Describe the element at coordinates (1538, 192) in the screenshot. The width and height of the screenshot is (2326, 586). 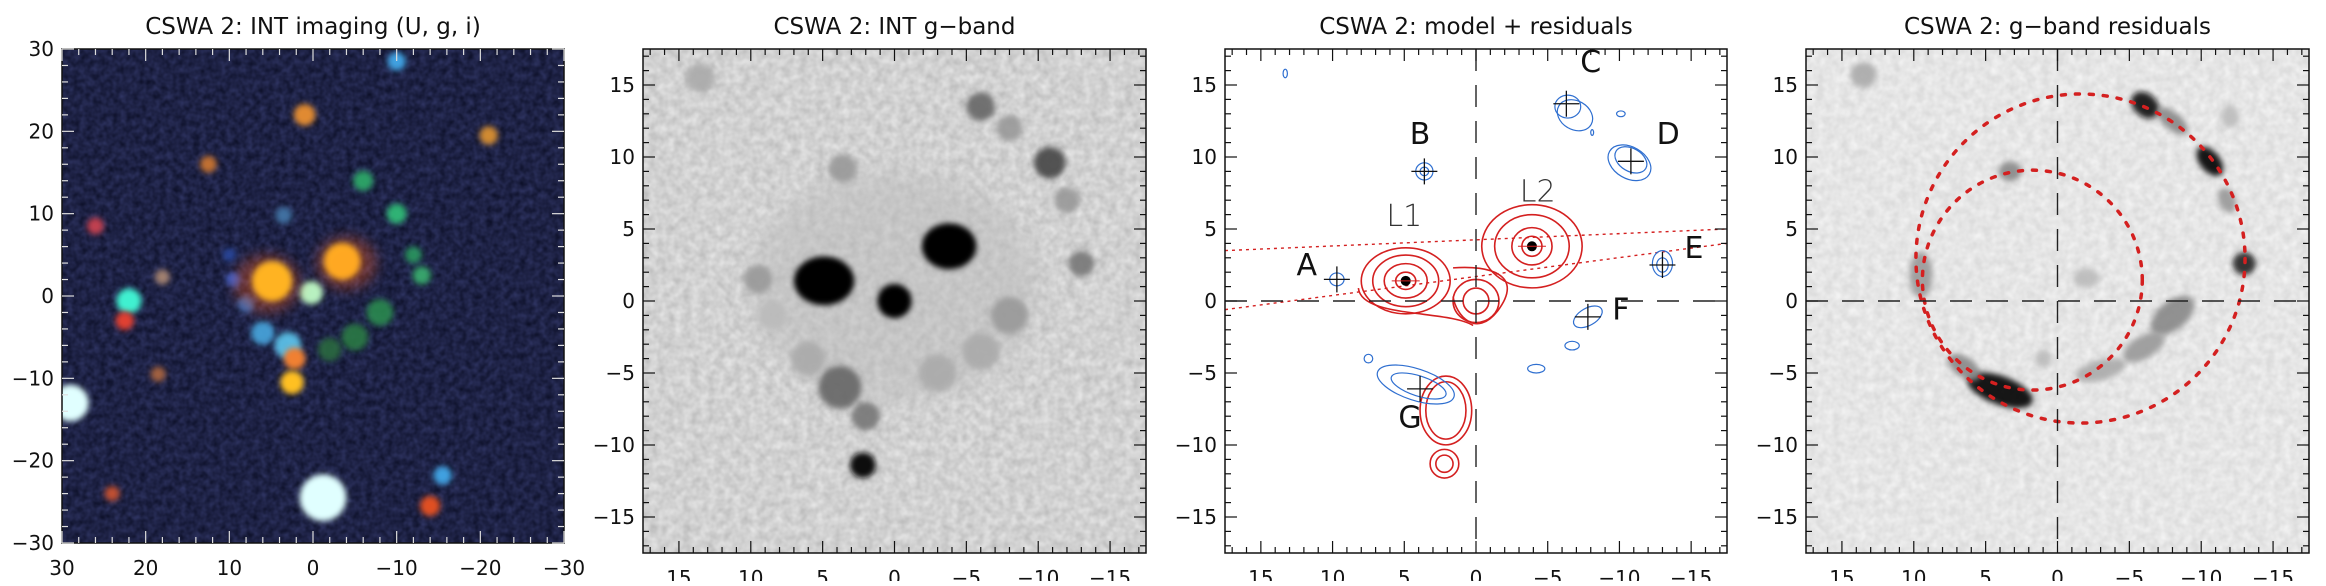
I see `lens-label: L2` at that location.